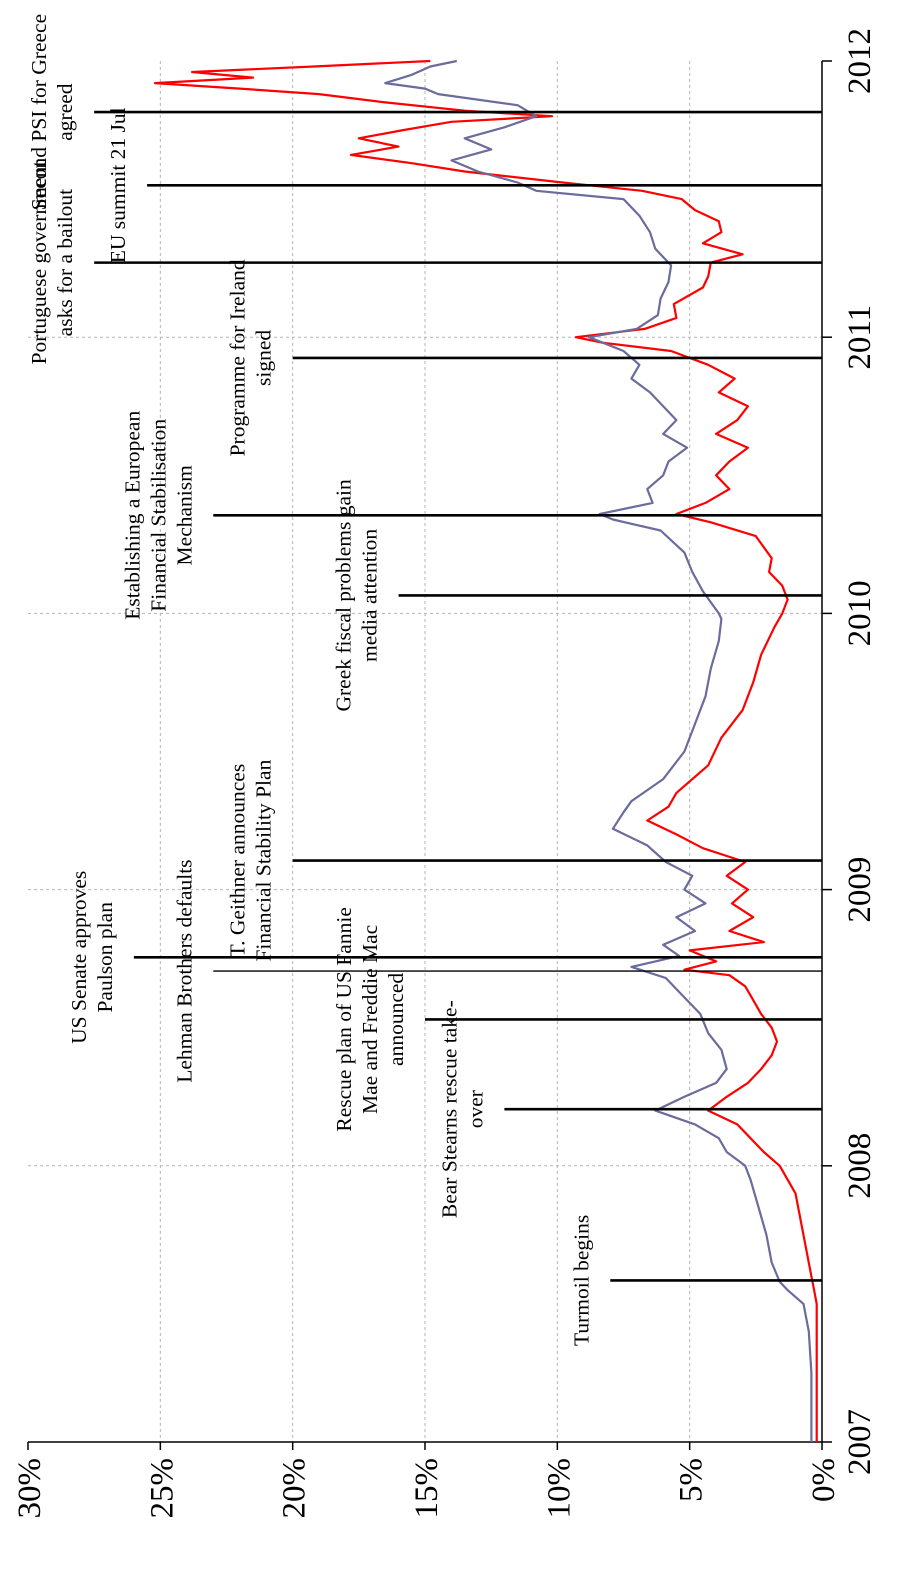  I want to click on event-label: agreed, so click(65, 112).